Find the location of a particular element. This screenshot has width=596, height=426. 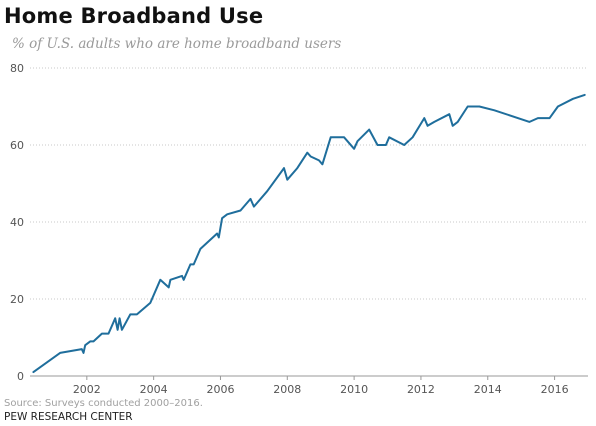

x-axis-labels: 2002 2004 2006 2008 2010 2012 2014 2016 is located at coordinates (321, 389).